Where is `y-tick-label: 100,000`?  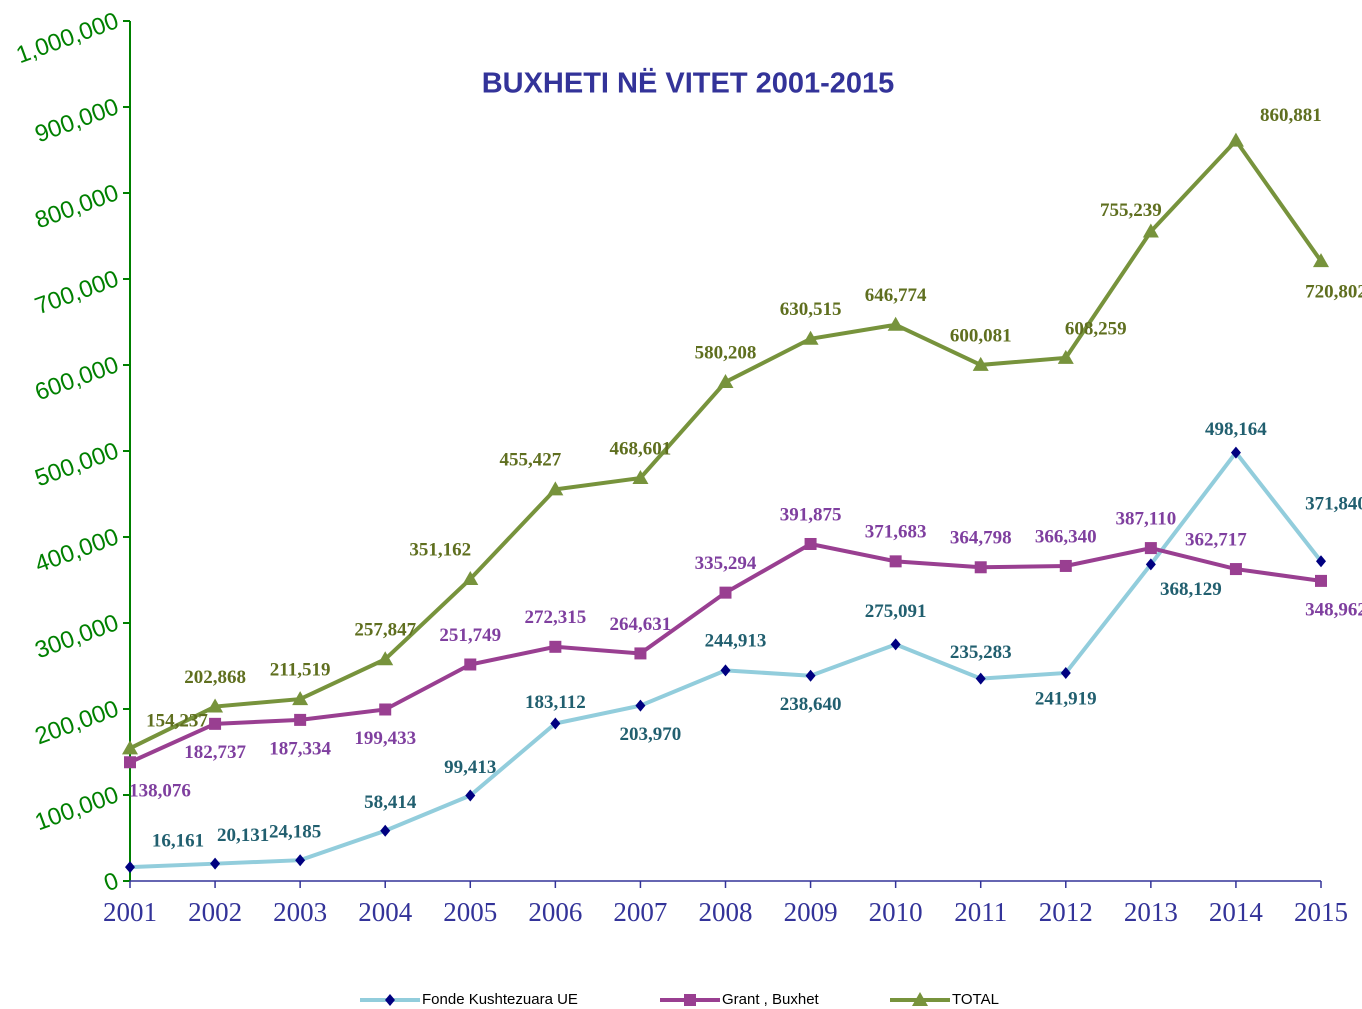 y-tick-label: 100,000 is located at coordinates (76, 808).